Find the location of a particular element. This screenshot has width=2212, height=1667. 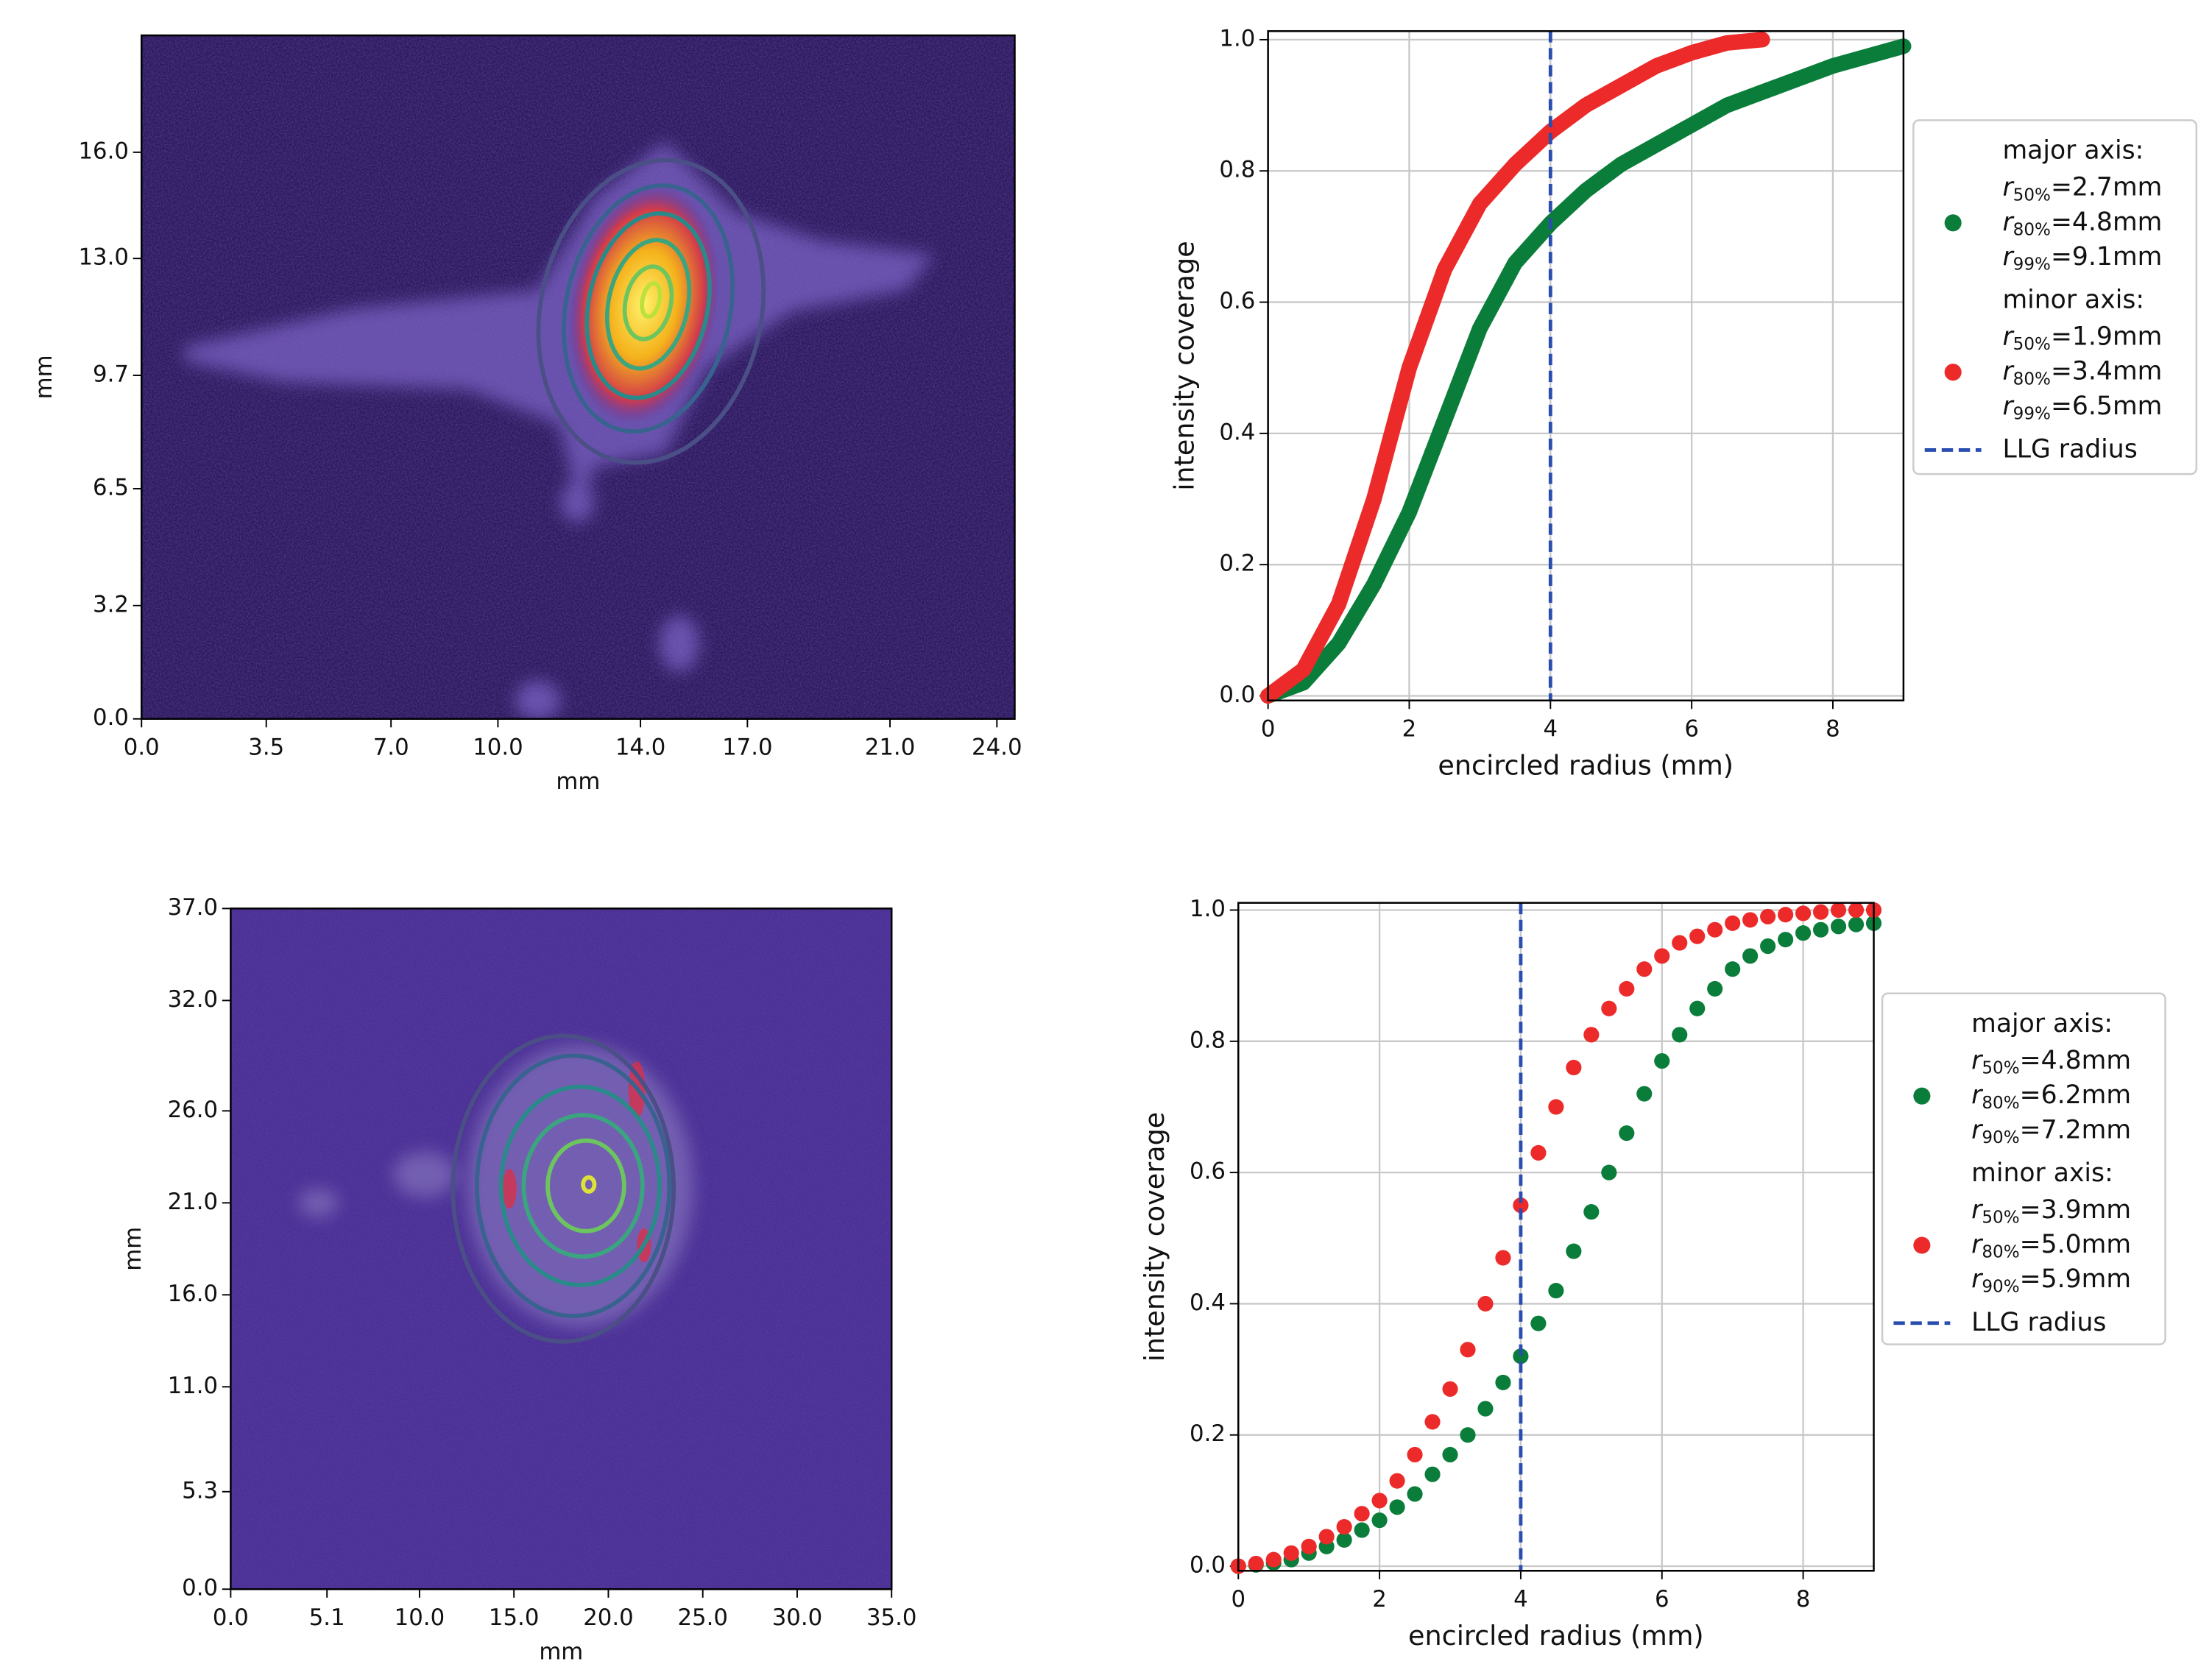

legend-label: r90%=7.2mm is located at coordinates (2051, 1131).